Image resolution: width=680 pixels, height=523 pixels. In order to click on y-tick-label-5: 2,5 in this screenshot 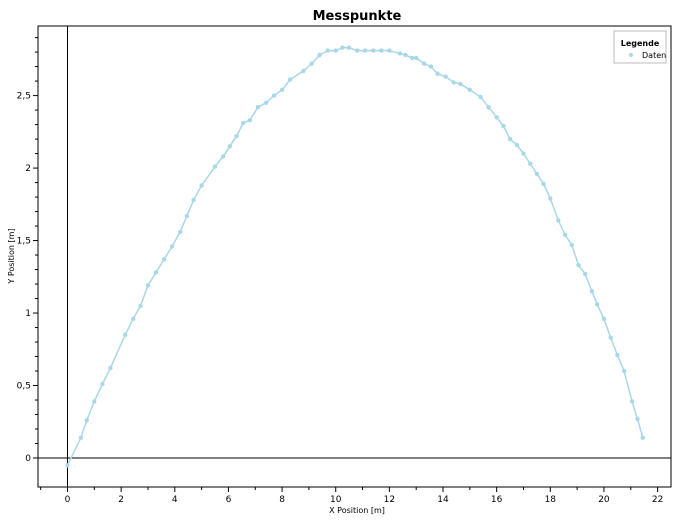, I will do `click(24, 97)`.